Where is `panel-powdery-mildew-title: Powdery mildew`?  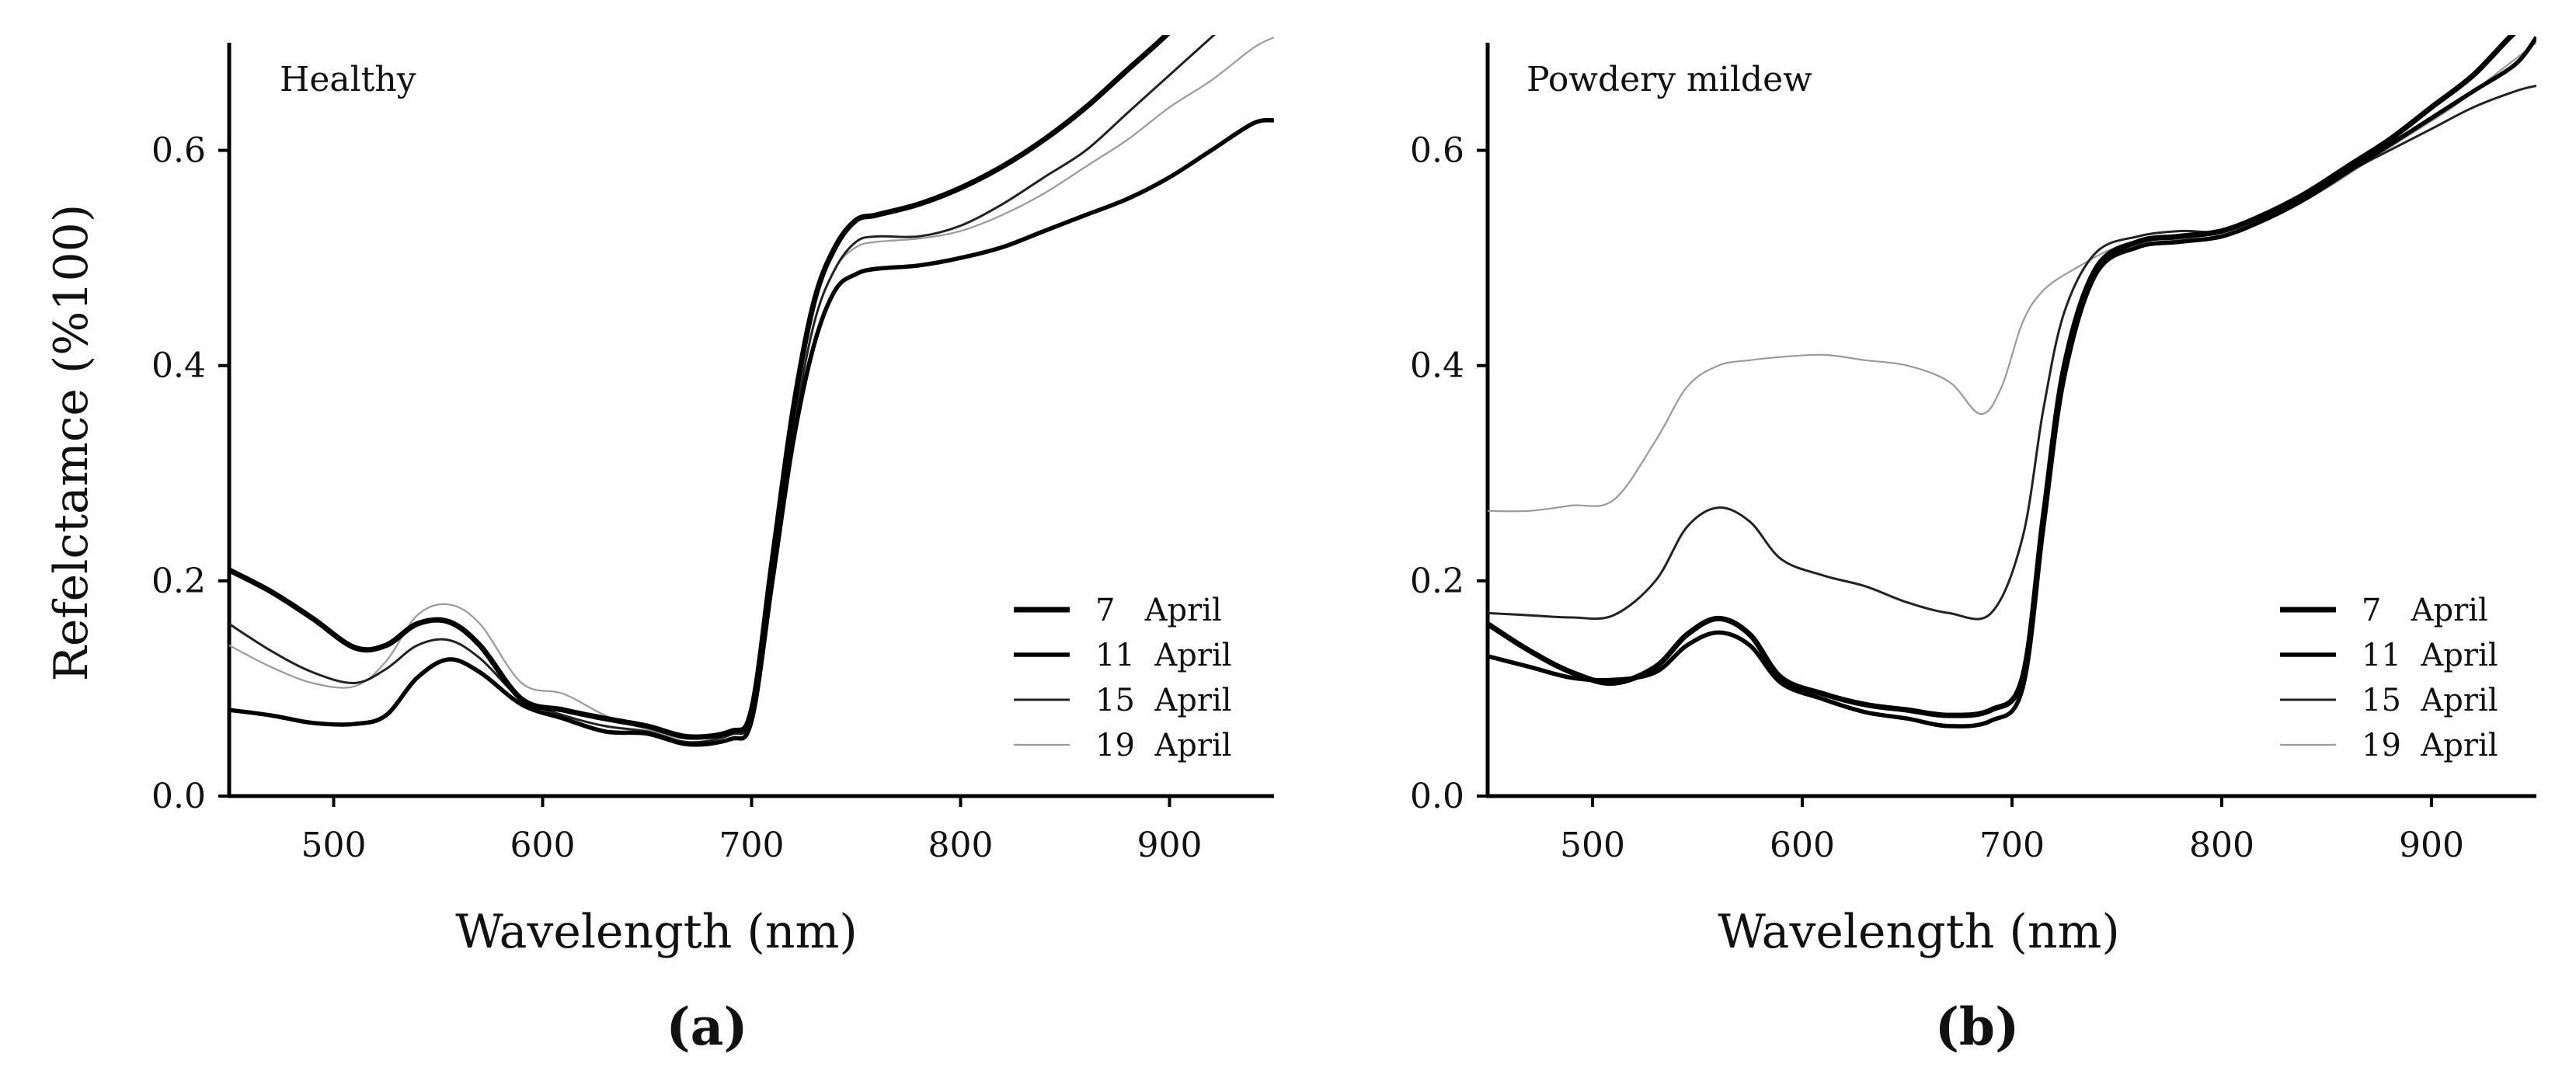
panel-powdery-mildew-title: Powdery mildew is located at coordinates (1669, 79).